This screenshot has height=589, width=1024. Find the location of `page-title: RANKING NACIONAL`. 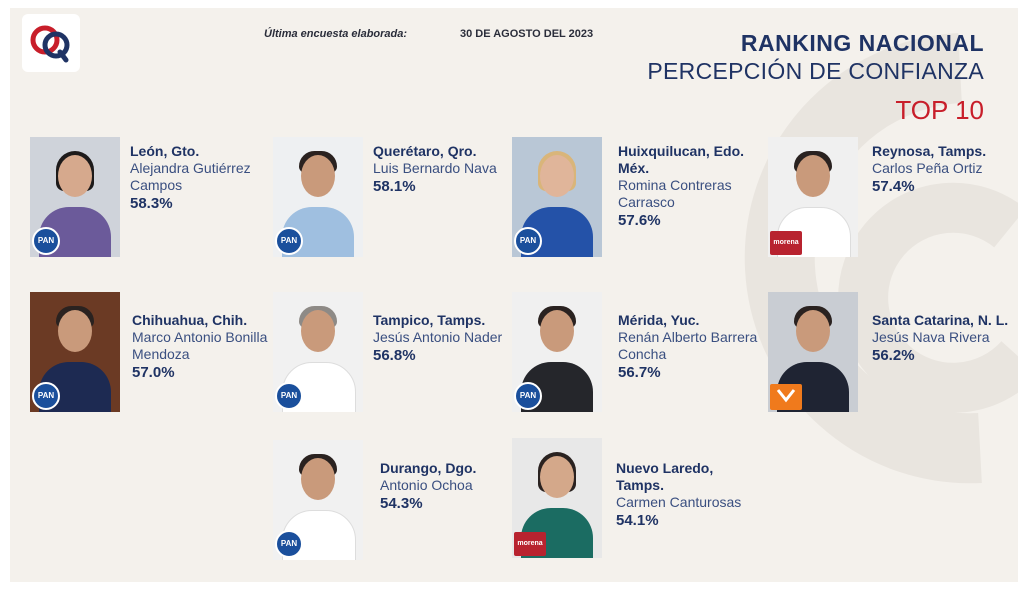

page-title: RANKING NACIONAL is located at coordinates (862, 43).